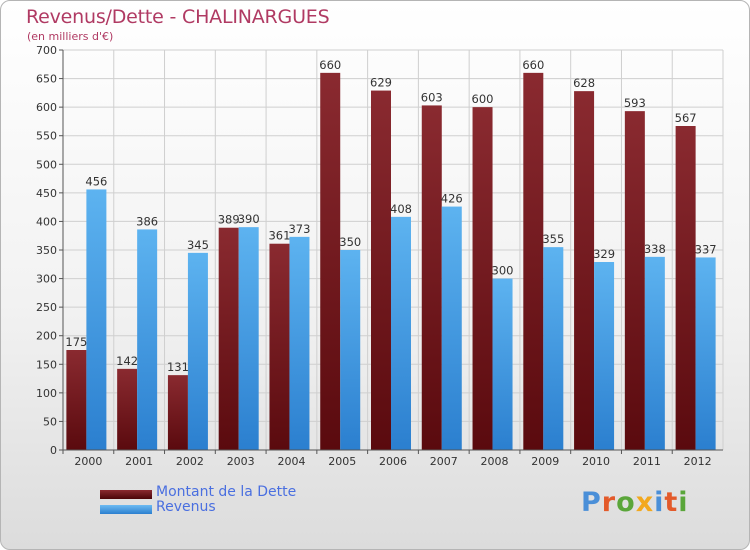 This screenshot has height=550, width=750. I want to click on y-tick-label: 200, so click(46, 336).